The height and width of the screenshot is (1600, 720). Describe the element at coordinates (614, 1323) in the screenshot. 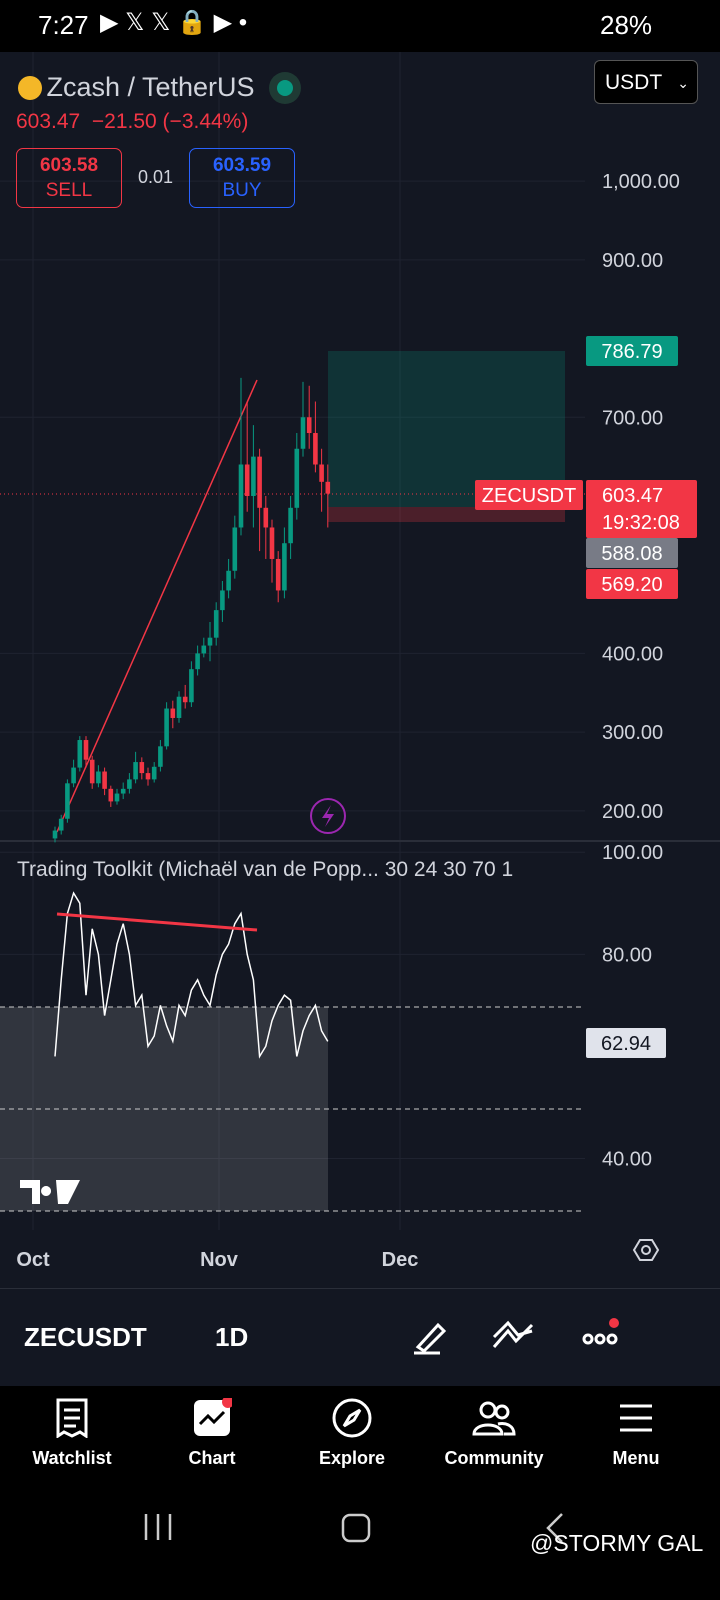

I see `badge` at that location.